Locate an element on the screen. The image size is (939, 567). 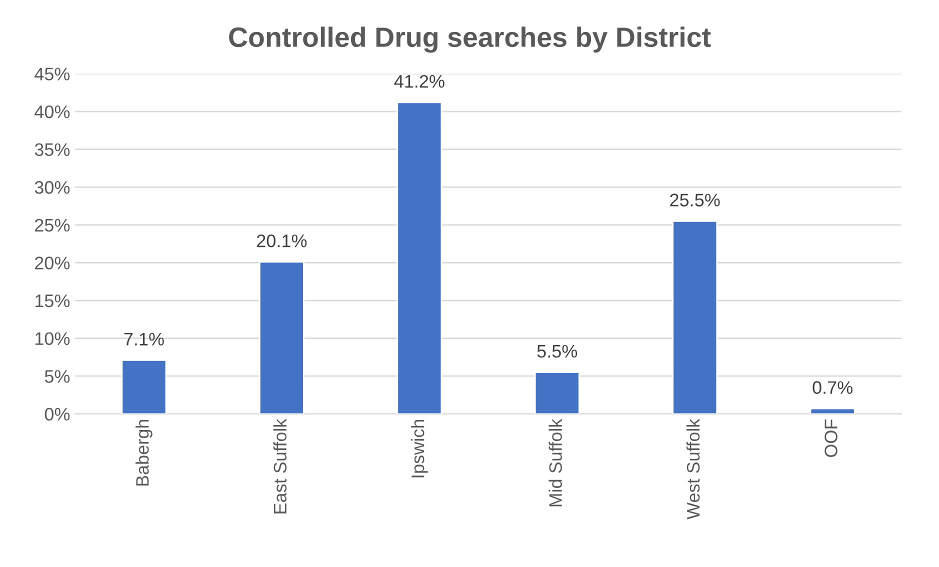
y-tick-label: 0% is located at coordinates (57, 414).